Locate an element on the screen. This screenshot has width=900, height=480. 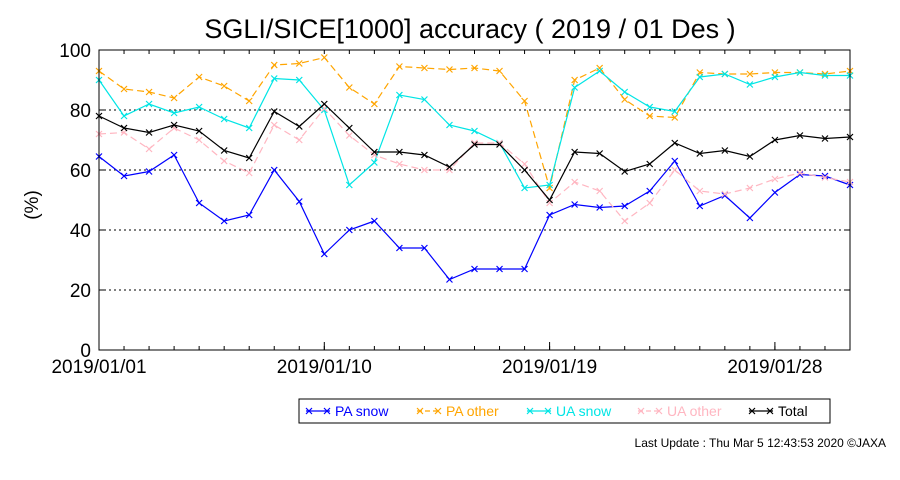
y-tick-label: 40 is located at coordinates (80, 231).